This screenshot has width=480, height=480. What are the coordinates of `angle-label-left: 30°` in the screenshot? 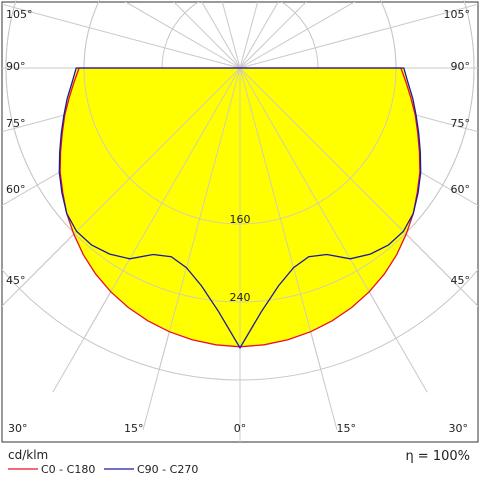 It's located at (18, 428).